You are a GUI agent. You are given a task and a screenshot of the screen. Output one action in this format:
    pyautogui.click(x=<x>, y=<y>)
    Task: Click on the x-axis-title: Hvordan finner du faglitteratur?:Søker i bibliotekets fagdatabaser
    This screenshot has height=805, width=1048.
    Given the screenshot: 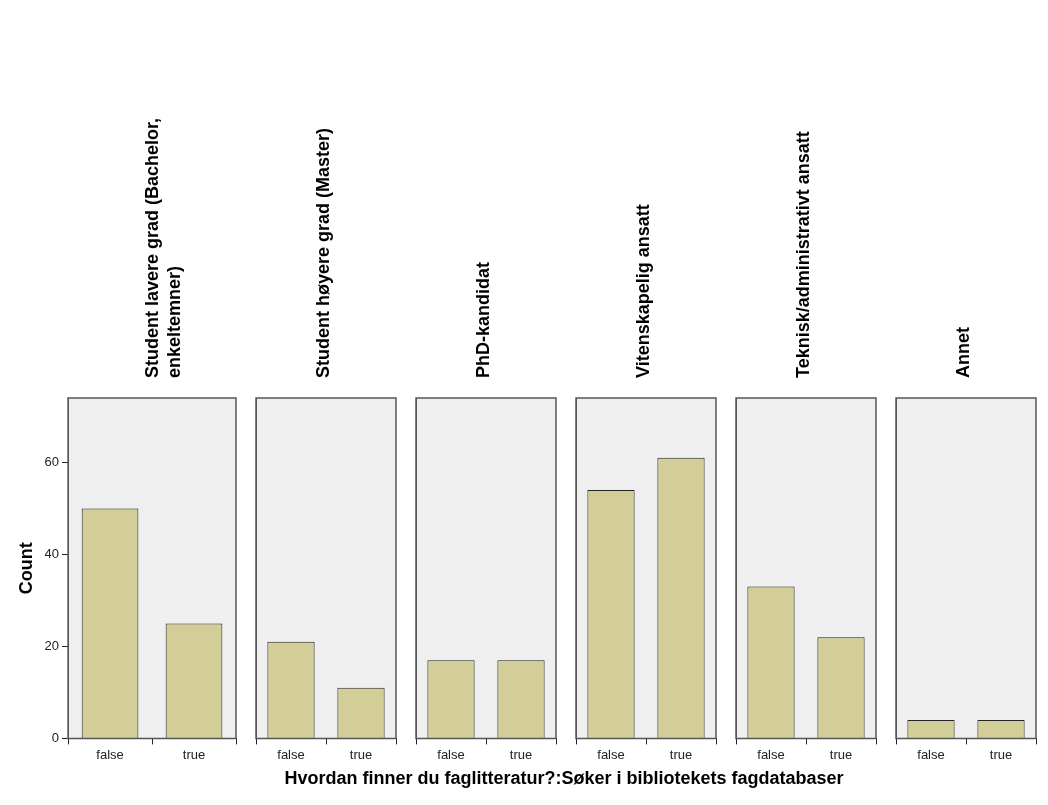 What is the action you would take?
    pyautogui.click(x=564, y=778)
    